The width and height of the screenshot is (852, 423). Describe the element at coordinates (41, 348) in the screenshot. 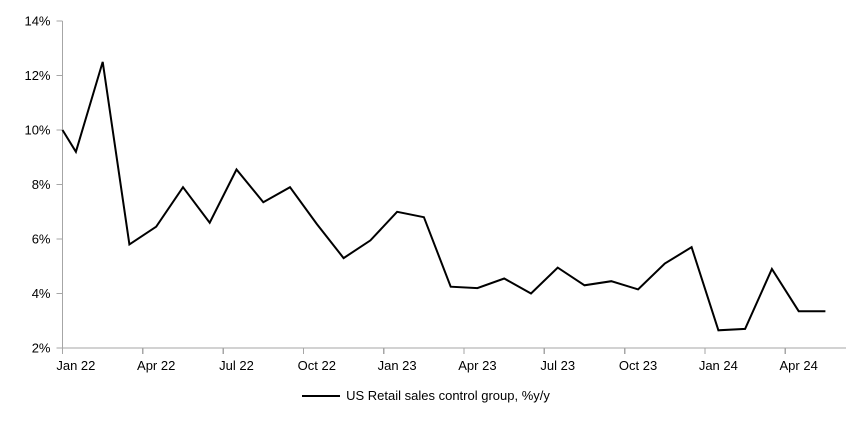

I see `y-axis-tick-label: 2%` at that location.